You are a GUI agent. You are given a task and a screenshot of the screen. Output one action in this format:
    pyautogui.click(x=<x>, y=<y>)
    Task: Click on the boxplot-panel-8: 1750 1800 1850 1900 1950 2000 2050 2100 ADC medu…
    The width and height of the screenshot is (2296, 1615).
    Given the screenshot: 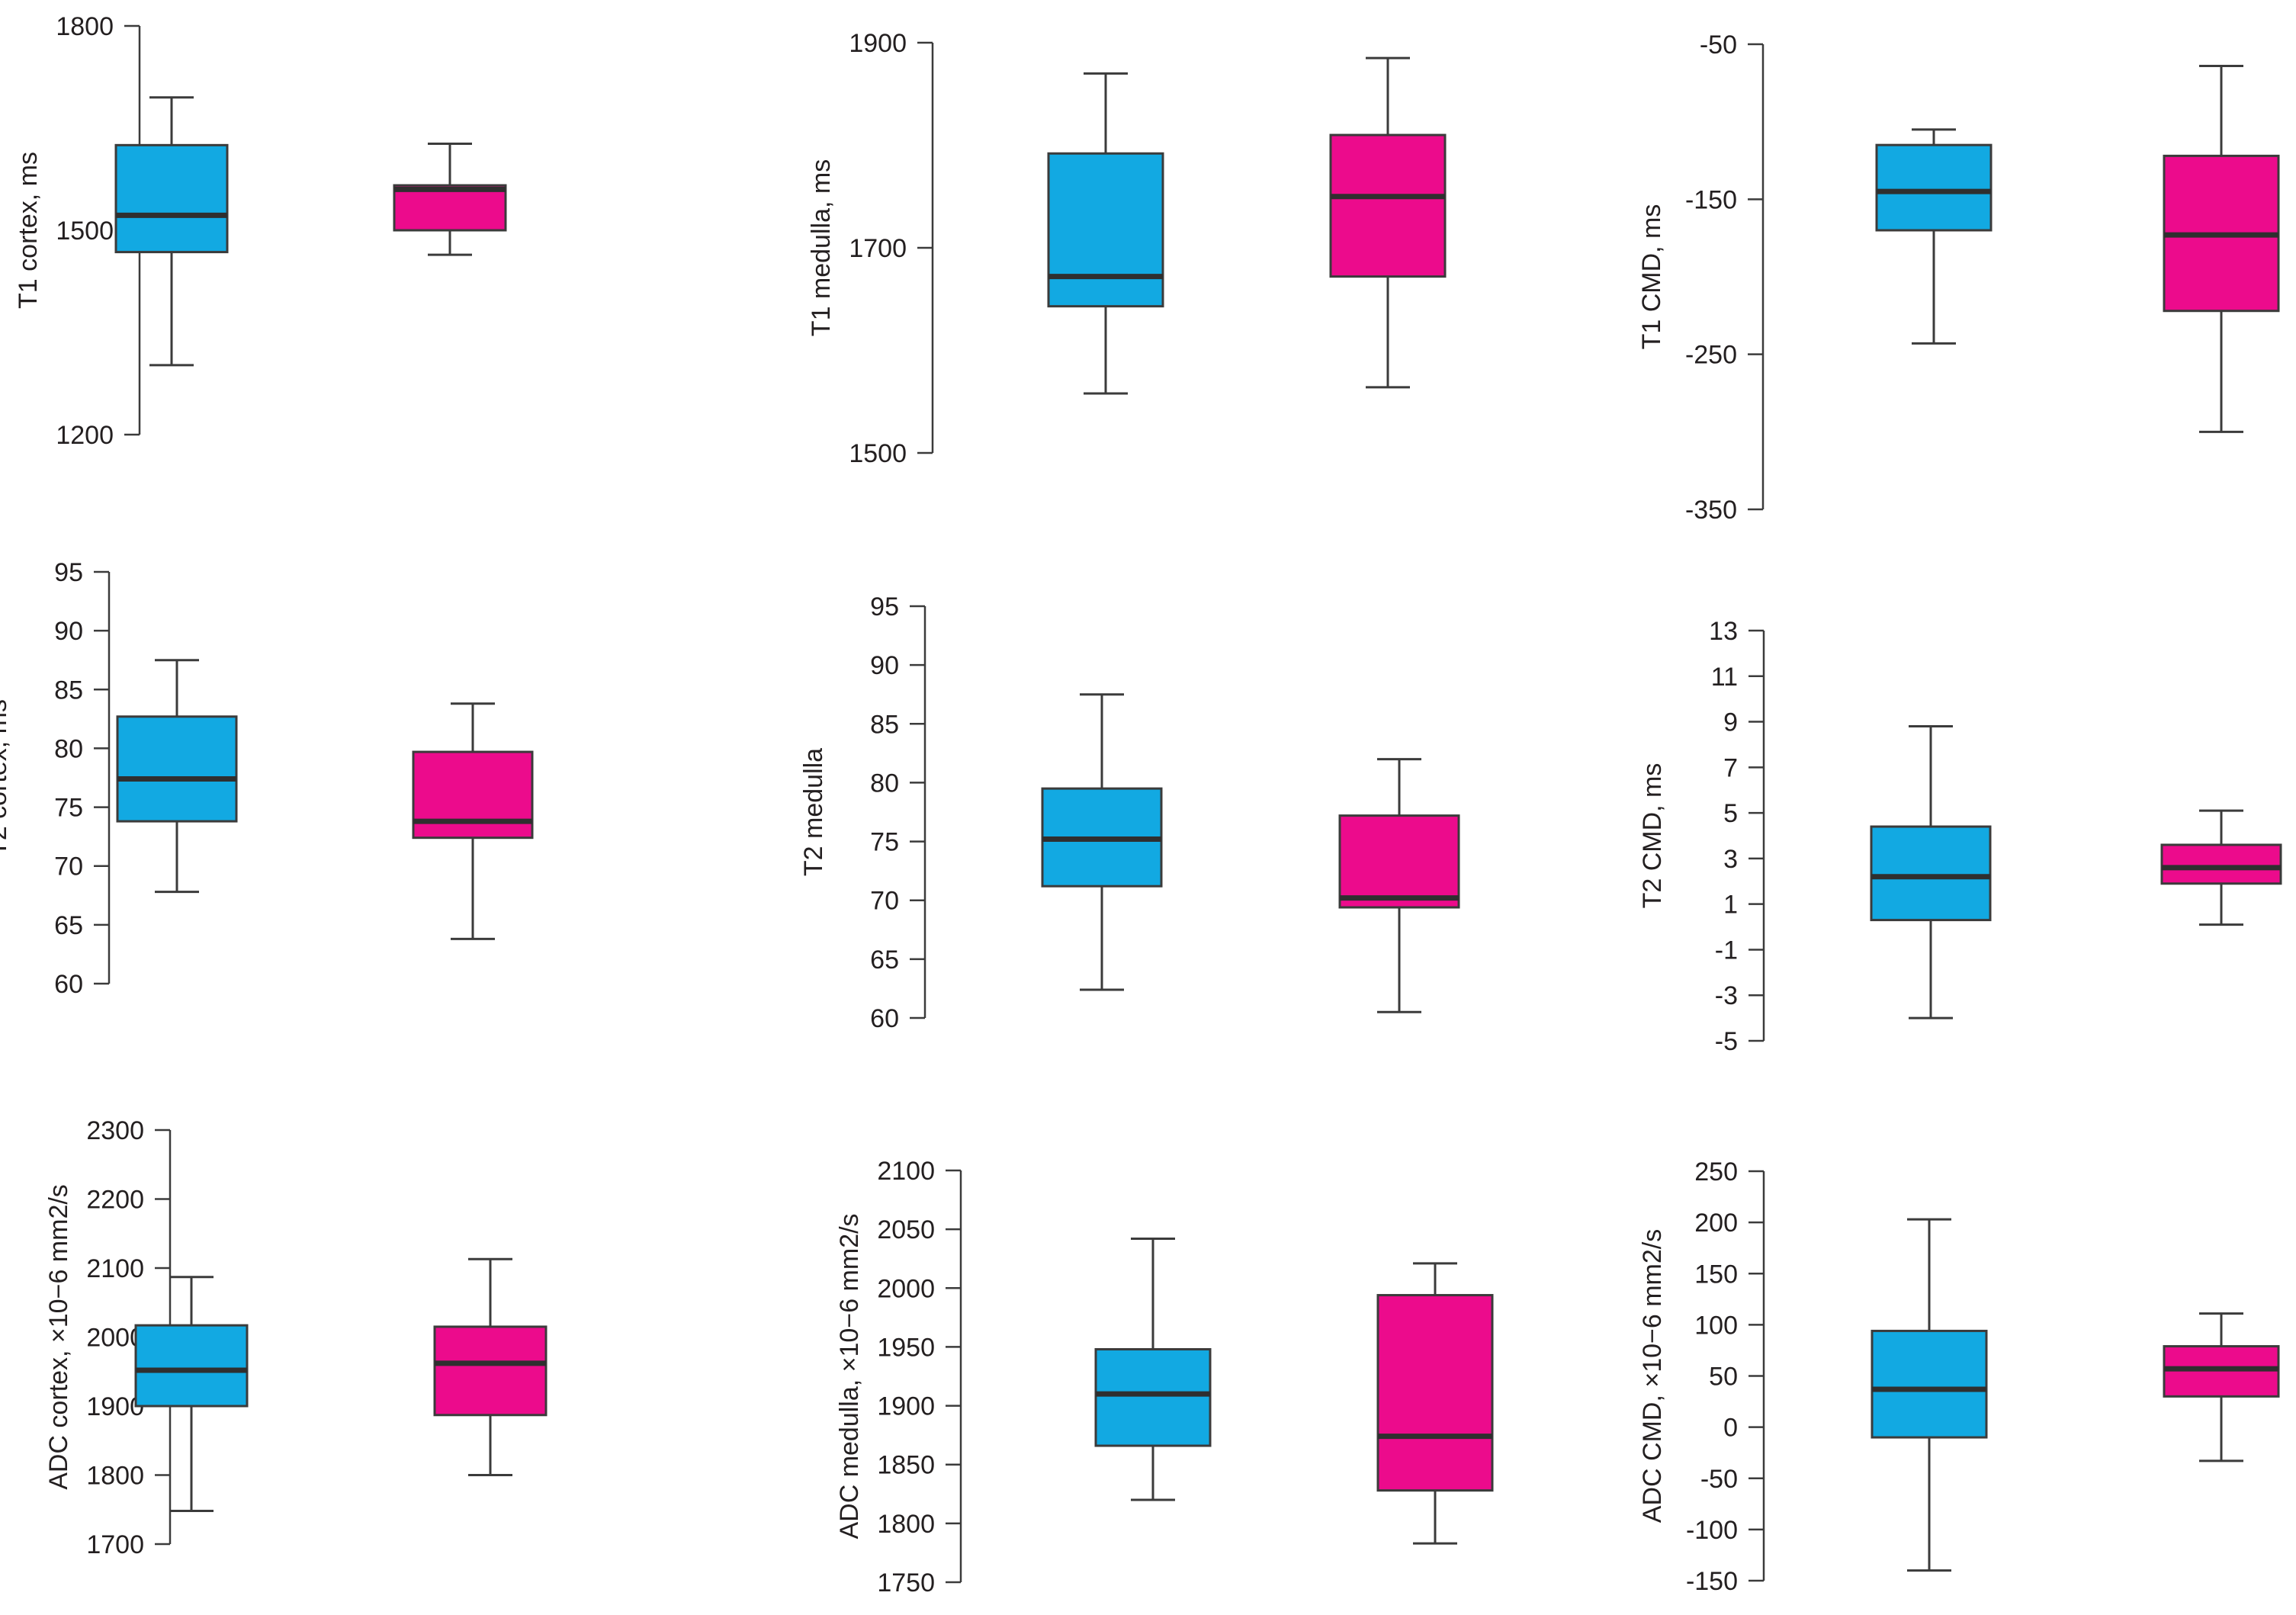 What is the action you would take?
    pyautogui.click(x=1144, y=1373)
    